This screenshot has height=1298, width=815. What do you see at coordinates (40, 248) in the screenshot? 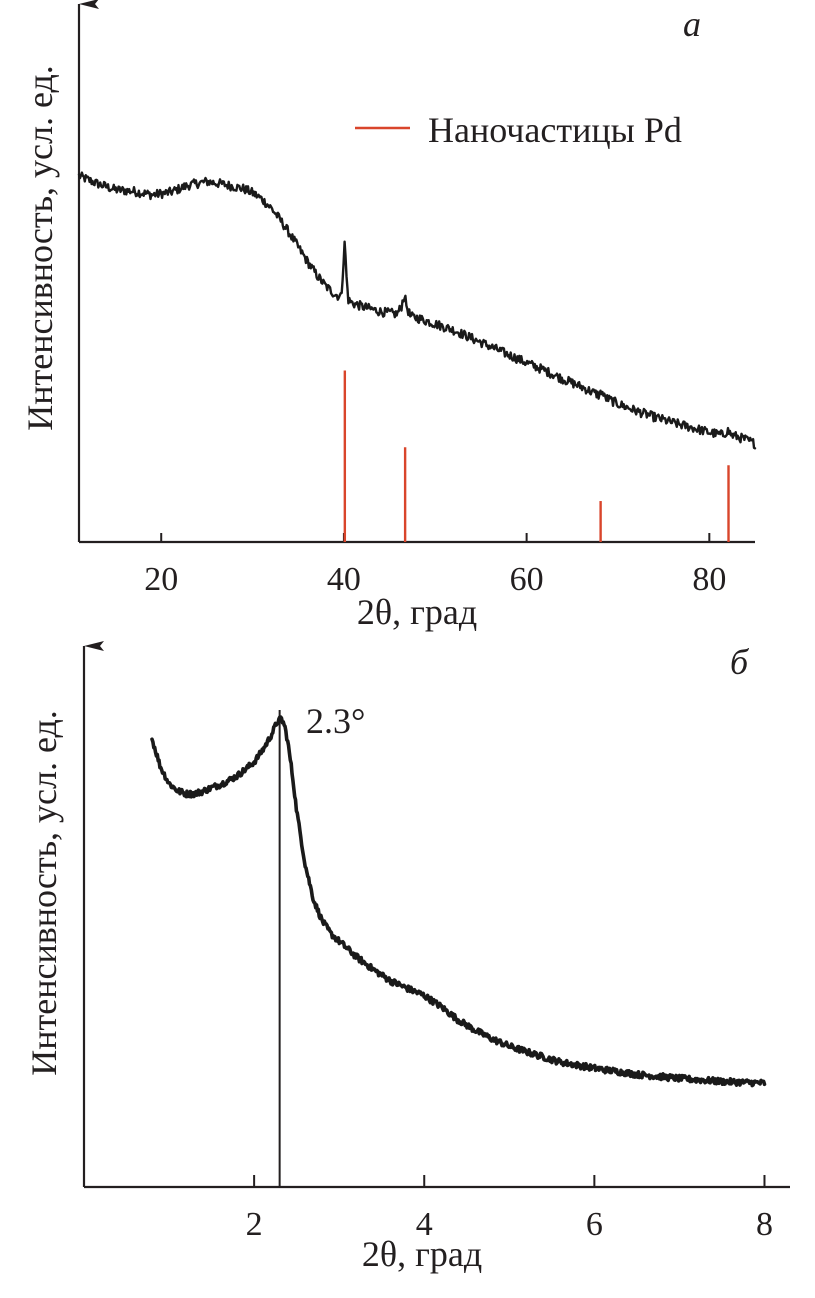
I see `panel-a-y-axis-label: Интенсивность, усл. ед.` at bounding box center [40, 248].